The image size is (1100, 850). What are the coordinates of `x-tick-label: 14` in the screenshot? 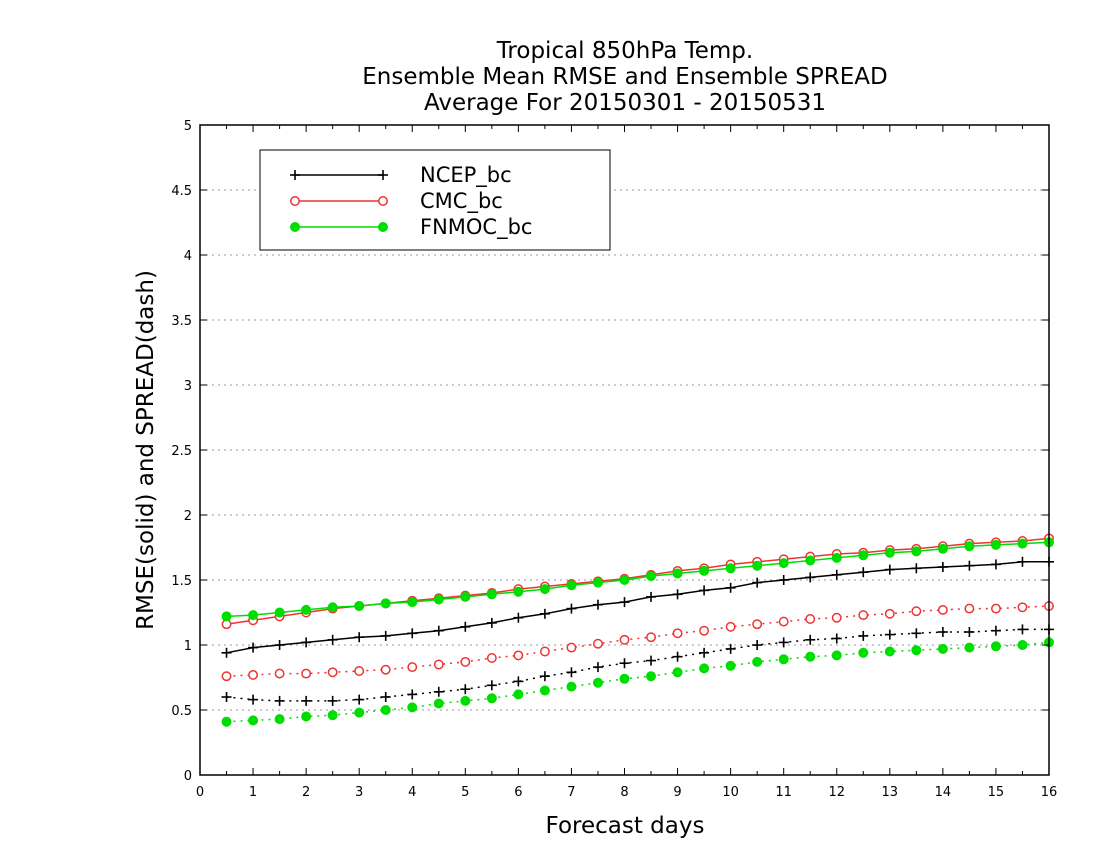 It's located at (943, 792).